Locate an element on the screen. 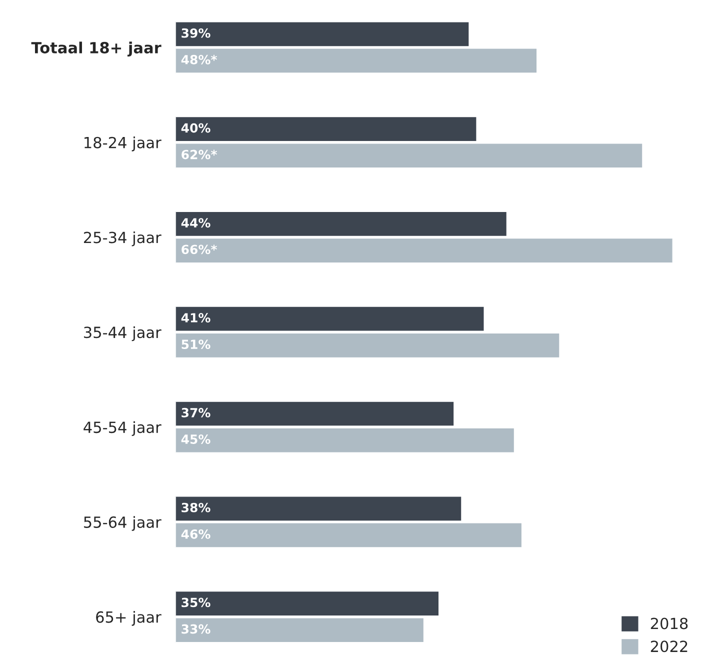 This screenshot has height=671, width=701. data-label: 45% is located at coordinates (195, 439).